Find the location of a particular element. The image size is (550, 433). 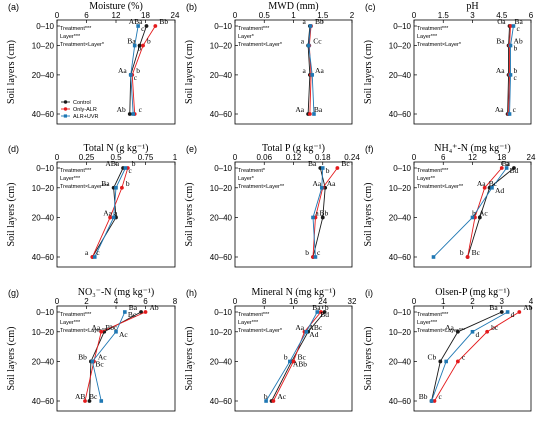

series-line-only-alr is located at coordinates (115, 356).